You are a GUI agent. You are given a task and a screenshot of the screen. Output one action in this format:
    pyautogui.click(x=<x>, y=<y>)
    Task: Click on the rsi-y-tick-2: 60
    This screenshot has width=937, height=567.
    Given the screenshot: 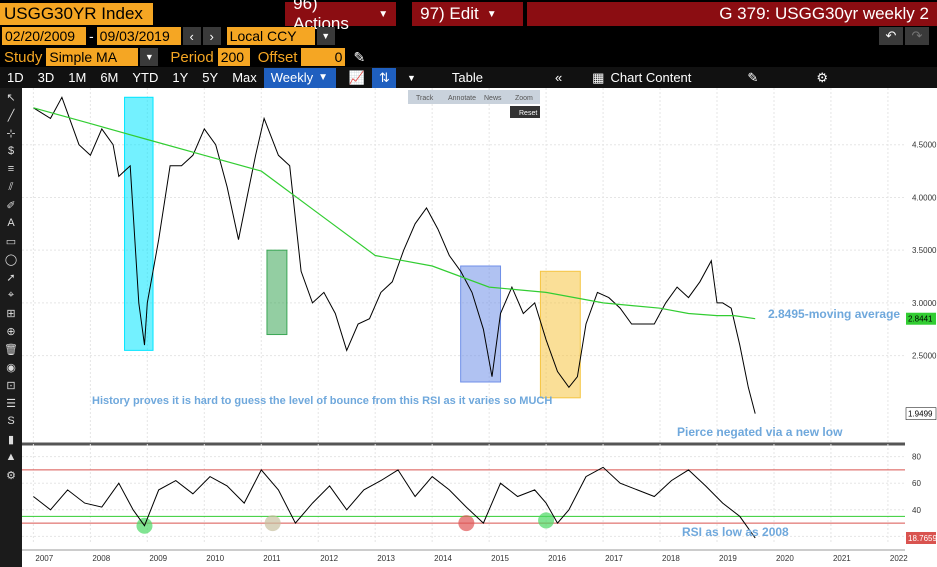 What is the action you would take?
    pyautogui.click(x=916, y=483)
    